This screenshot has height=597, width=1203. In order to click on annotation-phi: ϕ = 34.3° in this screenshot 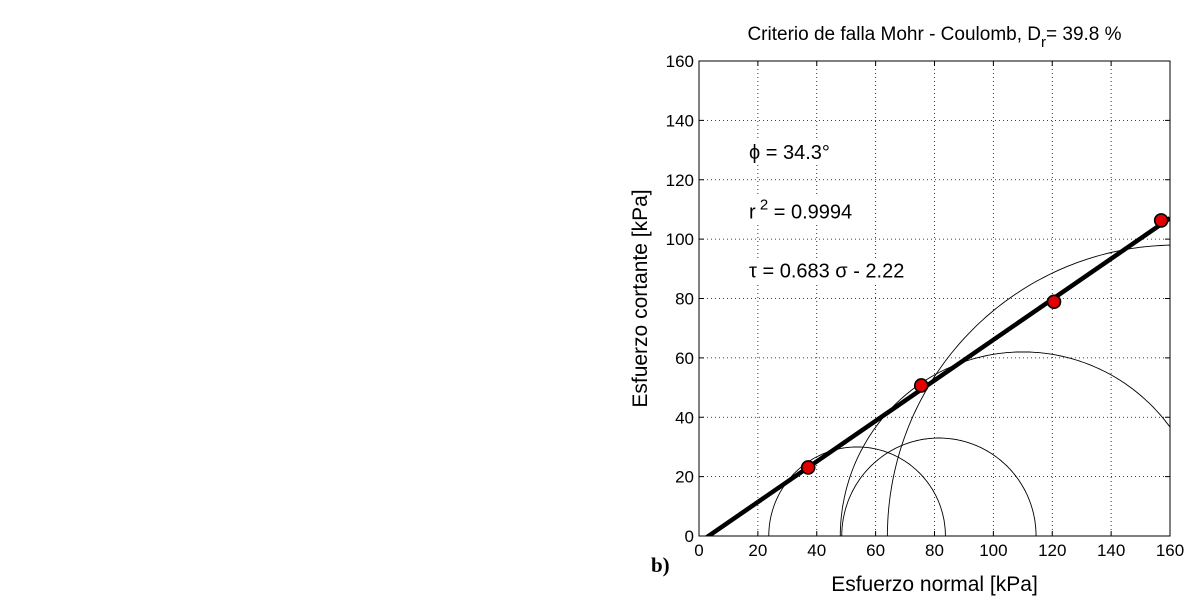, I will do `click(789, 153)`.